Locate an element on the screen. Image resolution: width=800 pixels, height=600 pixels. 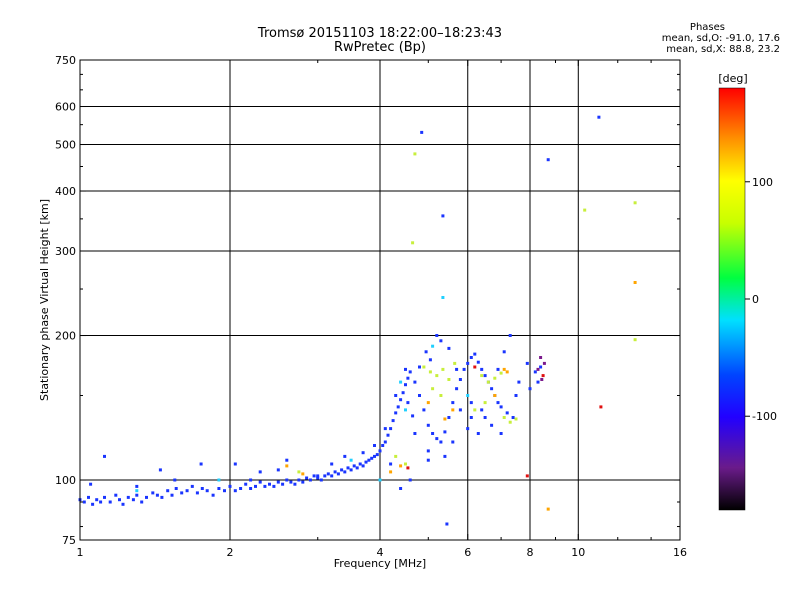
y-tick-label: 200 is located at coordinates (65, 336).